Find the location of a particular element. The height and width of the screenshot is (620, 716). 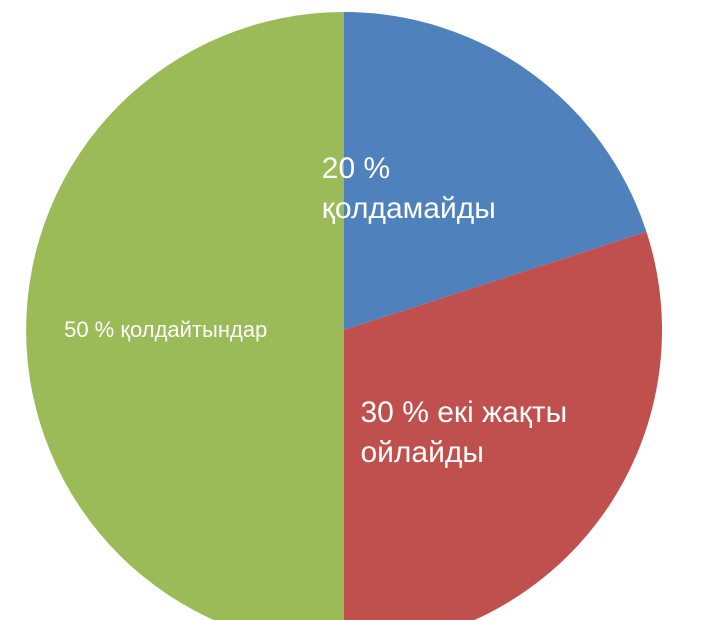

value-label: 50 % is located at coordinates (89, 329).